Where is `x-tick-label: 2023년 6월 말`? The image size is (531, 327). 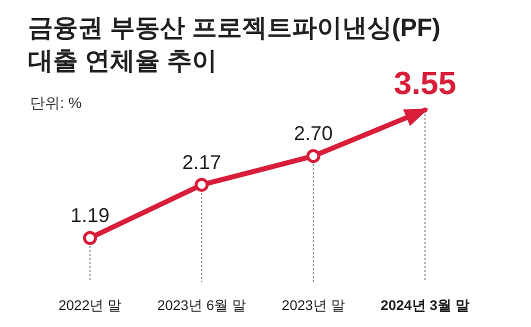 x-tick-label: 2023년 6월 말 is located at coordinates (201, 305).